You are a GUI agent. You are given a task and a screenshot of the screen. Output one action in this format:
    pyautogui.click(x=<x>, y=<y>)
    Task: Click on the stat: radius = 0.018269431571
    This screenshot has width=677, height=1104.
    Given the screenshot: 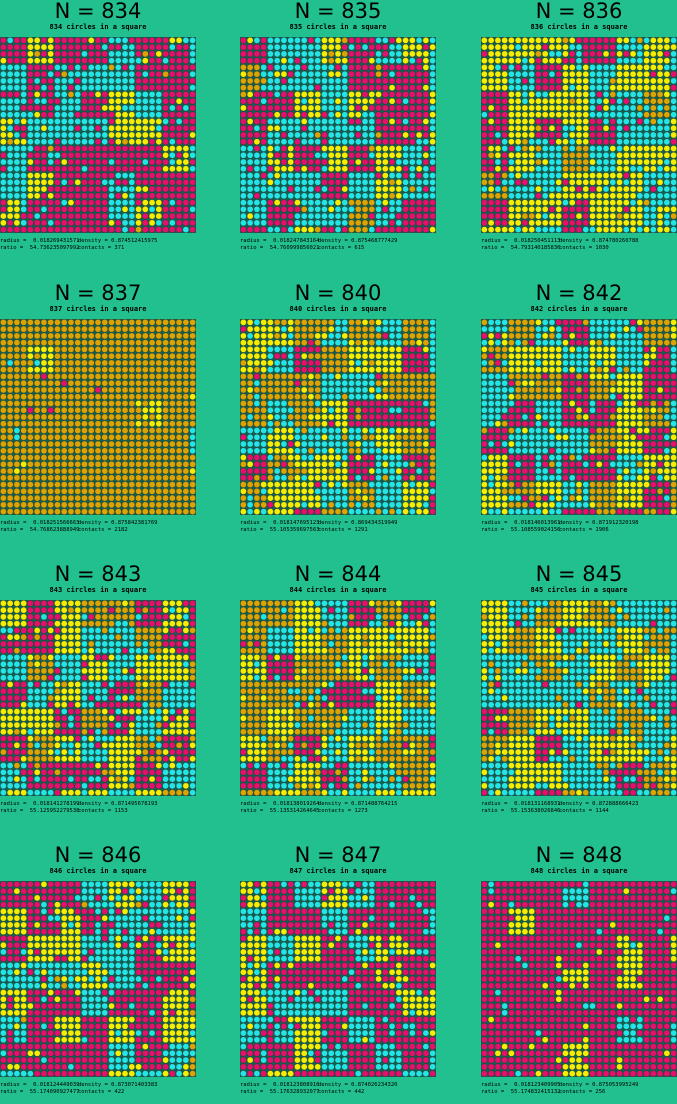 What is the action you would take?
    pyautogui.click(x=39, y=241)
    